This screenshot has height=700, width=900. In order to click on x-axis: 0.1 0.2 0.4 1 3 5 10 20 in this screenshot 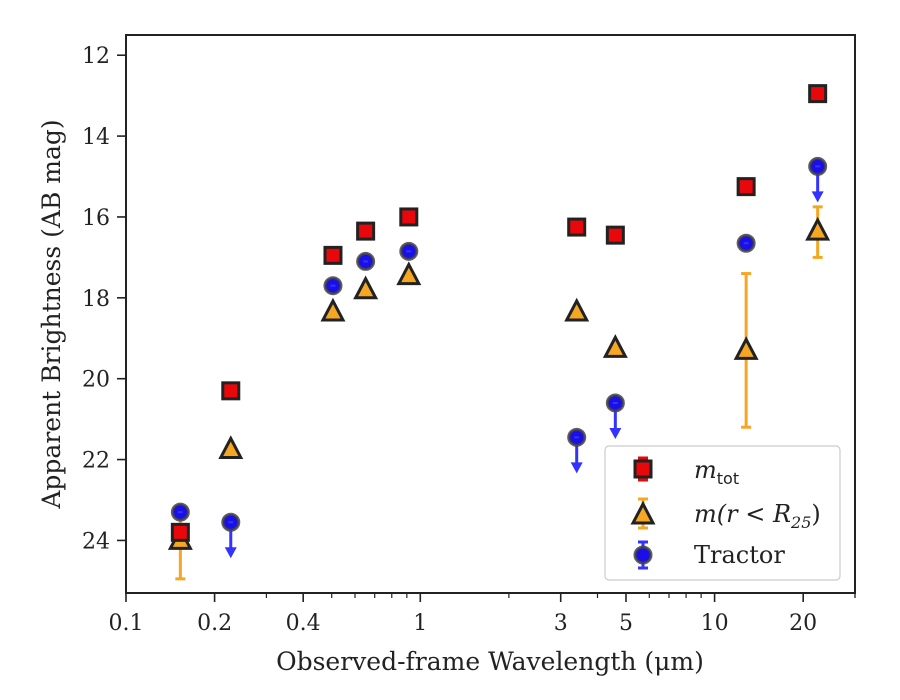, I will do `click(482, 614)`.